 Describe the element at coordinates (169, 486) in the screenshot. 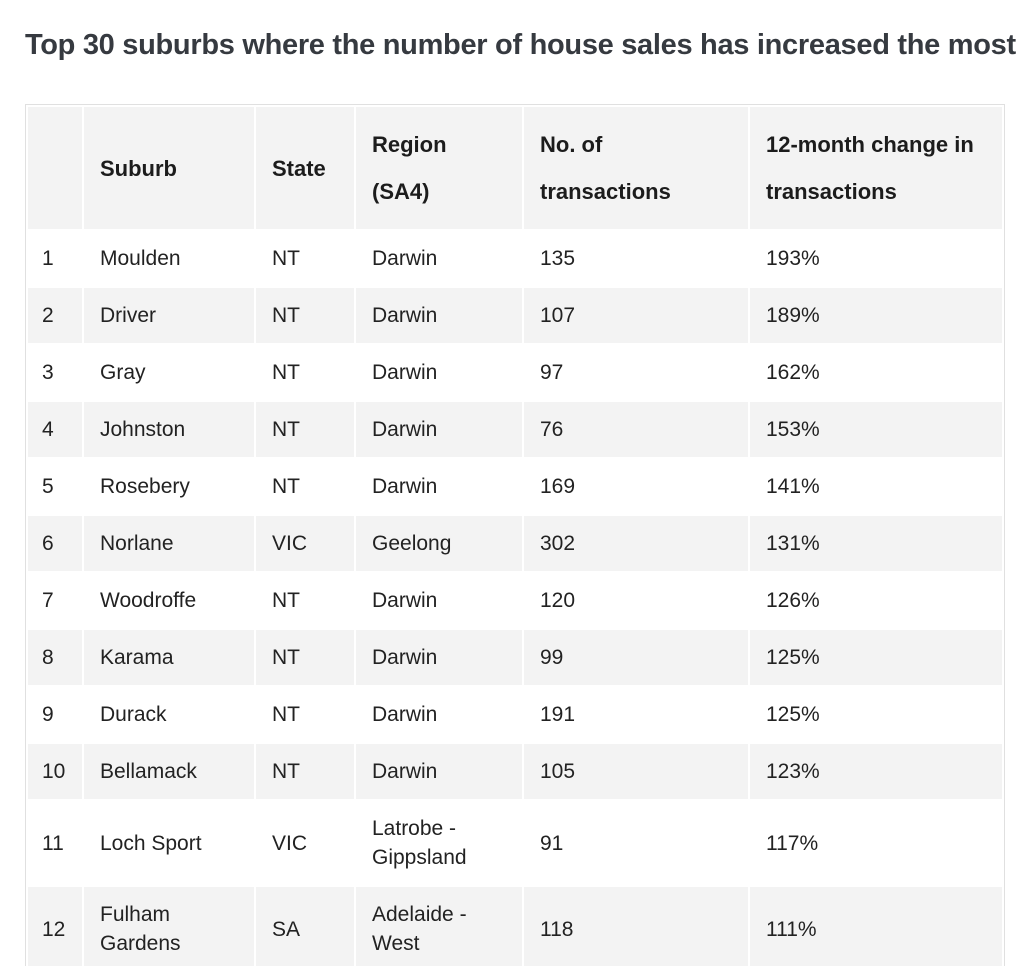

I see `suburb-cell: Rosebery` at that location.